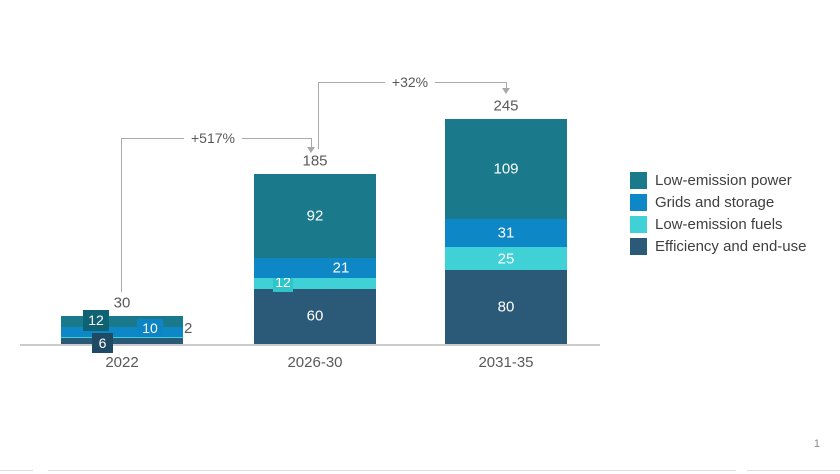 The height and width of the screenshot is (474, 840). I want to click on legend-item: Low-emission fuels, so click(718, 224).